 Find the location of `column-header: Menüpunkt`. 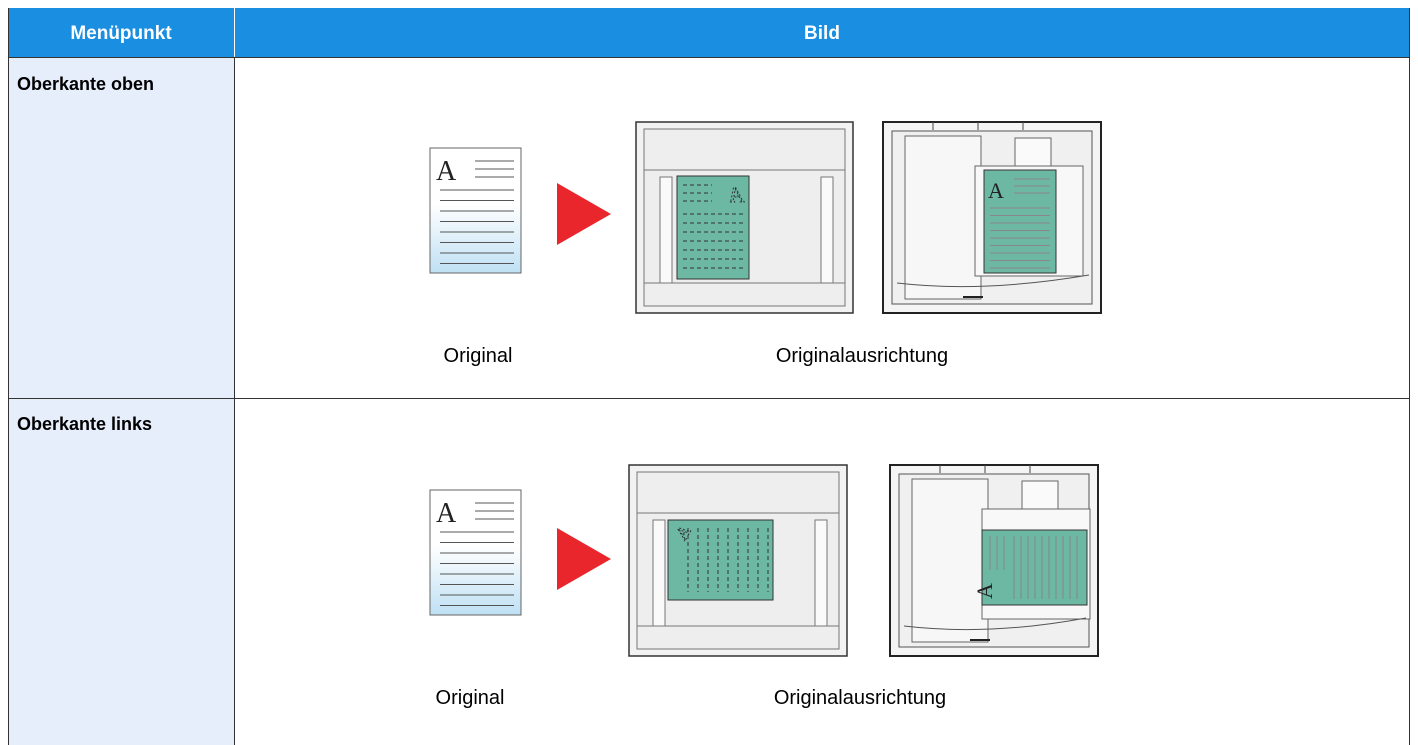

column-header: Menüpunkt is located at coordinates (121, 33).